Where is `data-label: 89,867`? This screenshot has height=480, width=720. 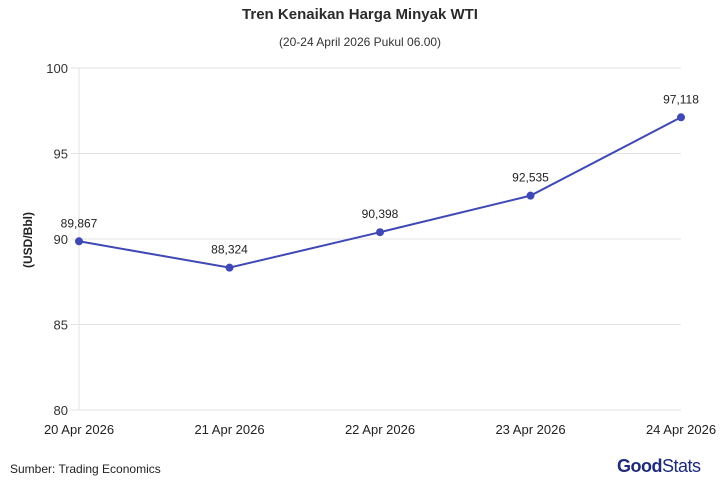
data-label: 89,867 is located at coordinates (79, 223).